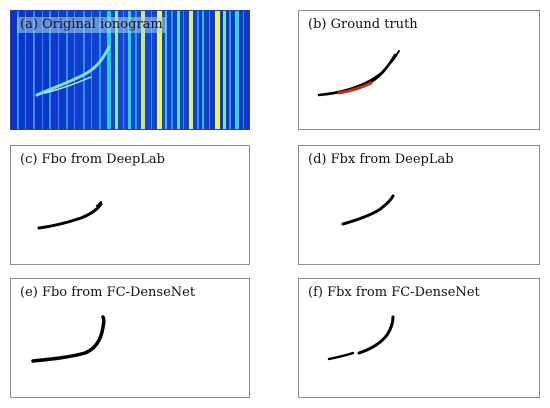 This screenshot has height=408, width=550. Describe the element at coordinates (93, 159) in the screenshot. I see `panel-c-label: (c) Fbo from DeepLab` at that location.